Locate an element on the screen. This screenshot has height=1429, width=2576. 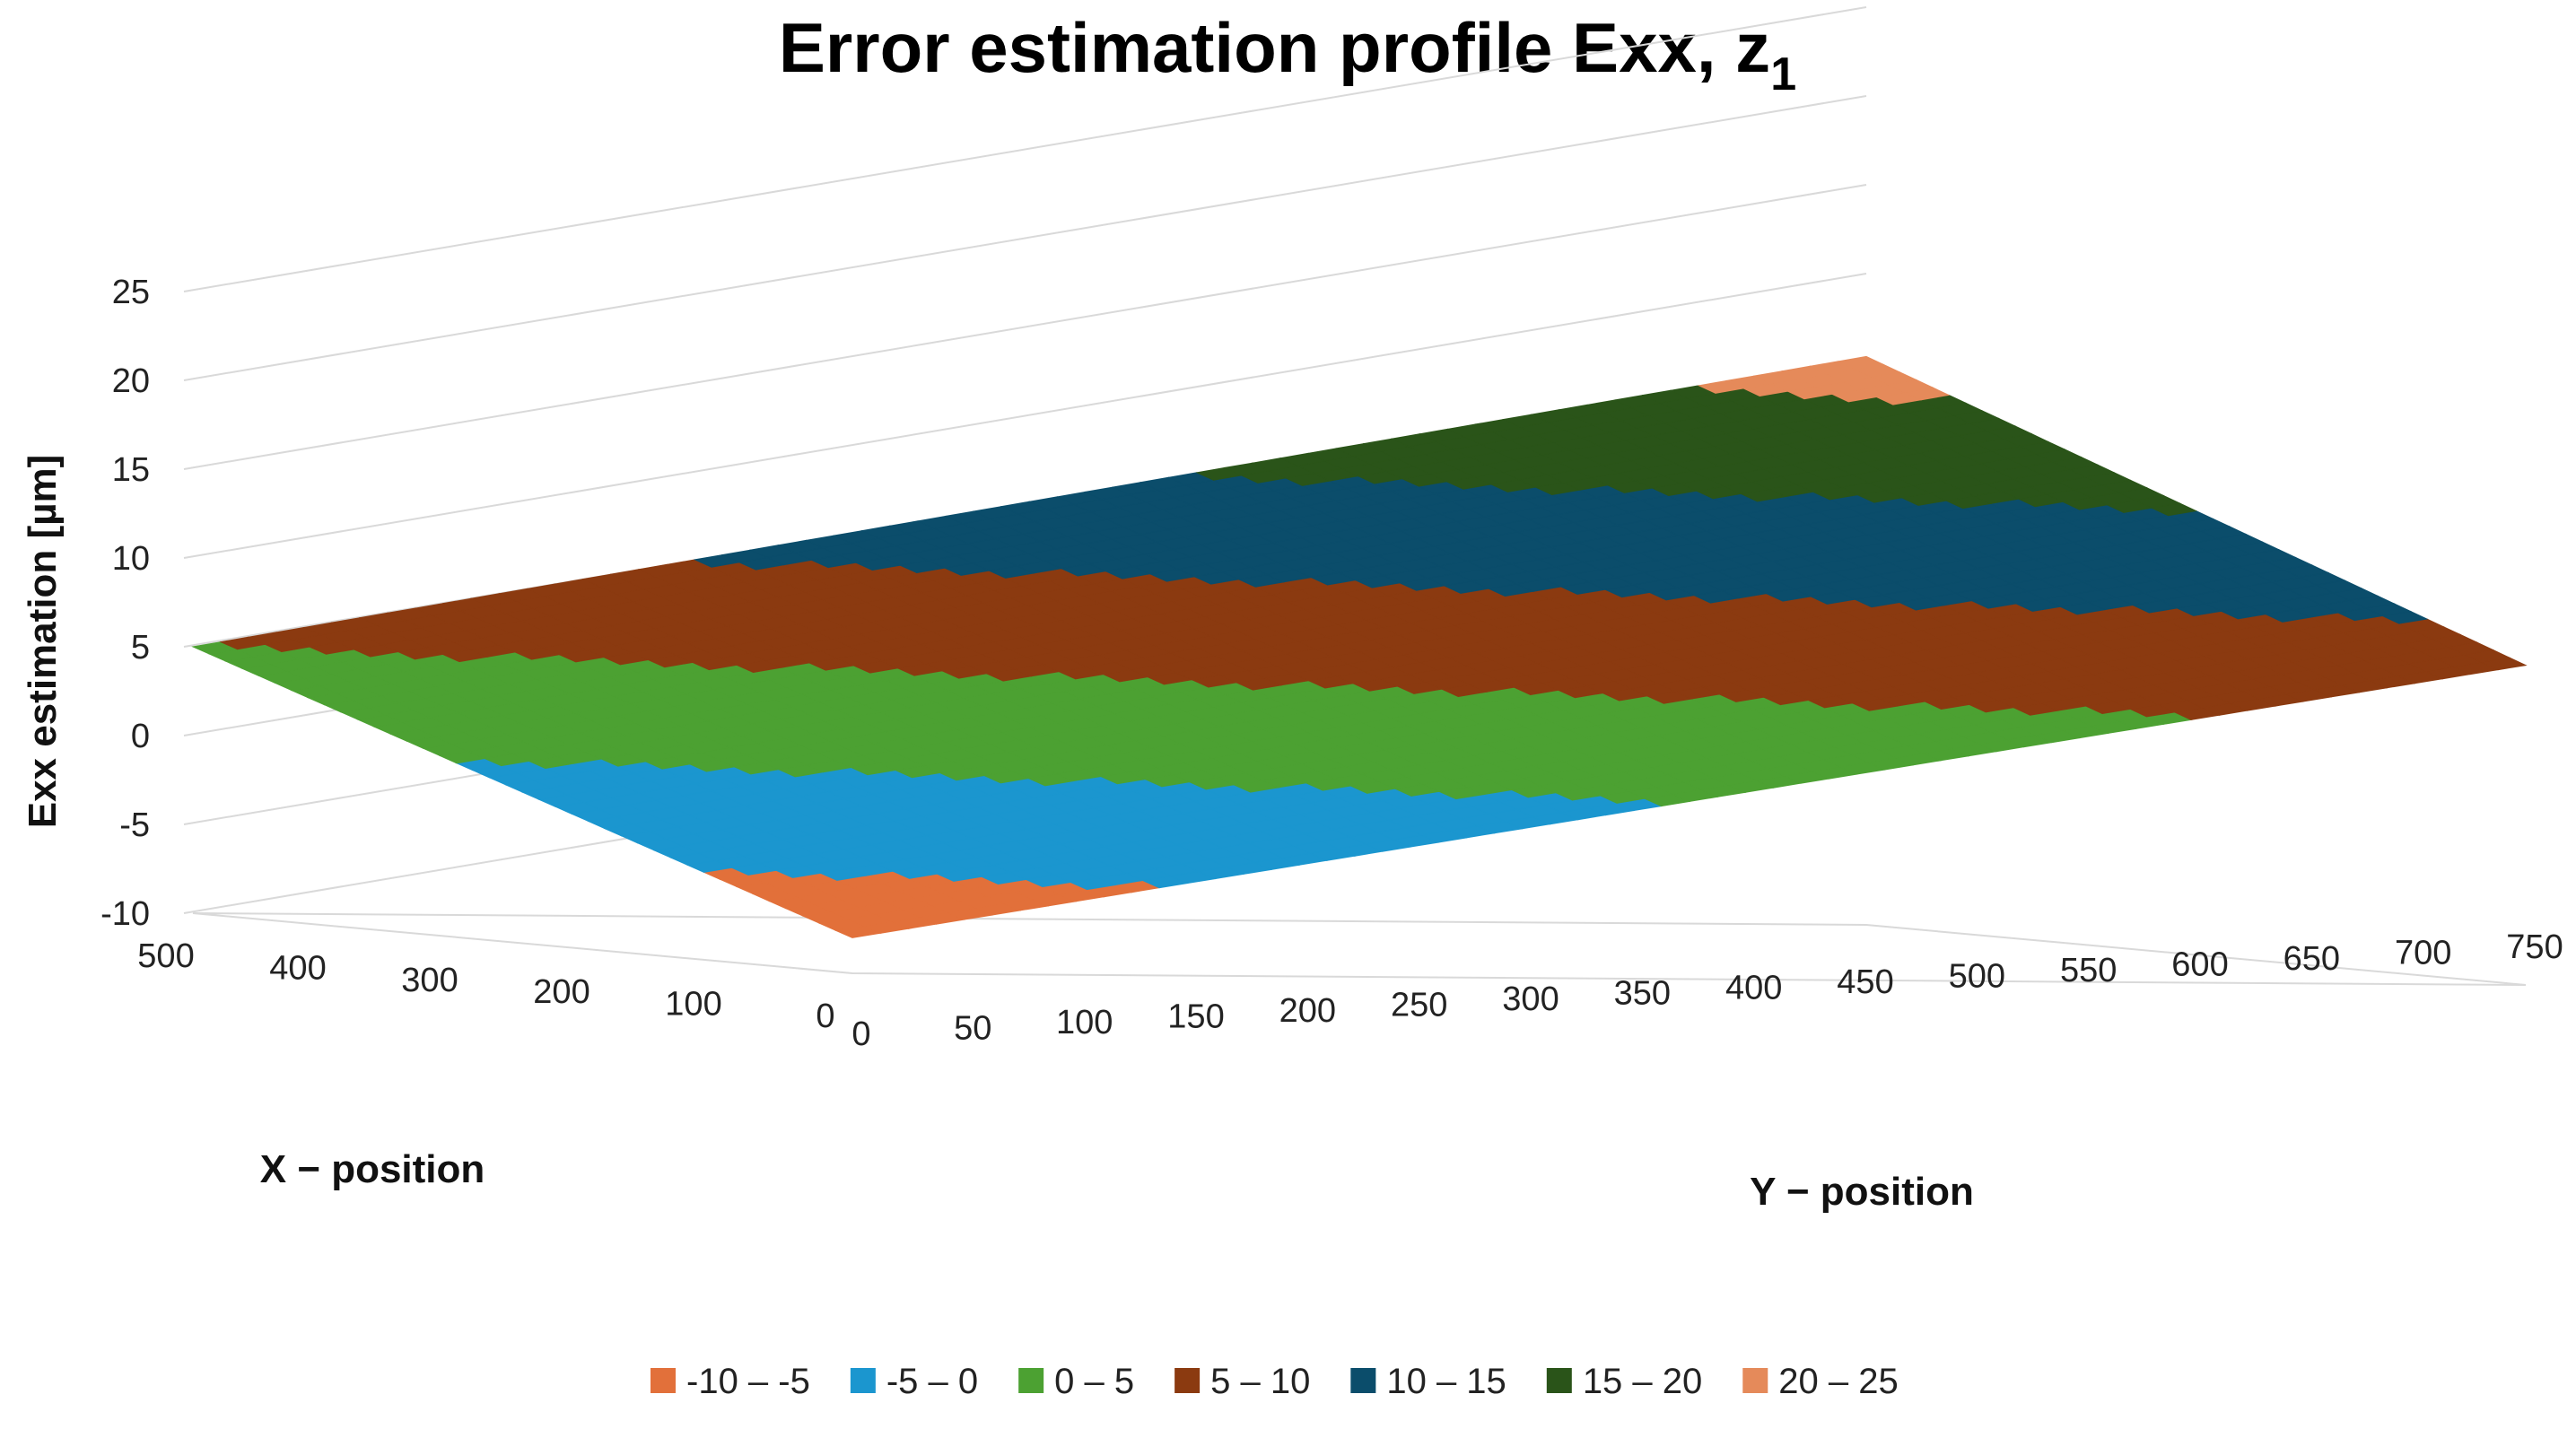
y-tick-label: 500 is located at coordinates (1977, 976).